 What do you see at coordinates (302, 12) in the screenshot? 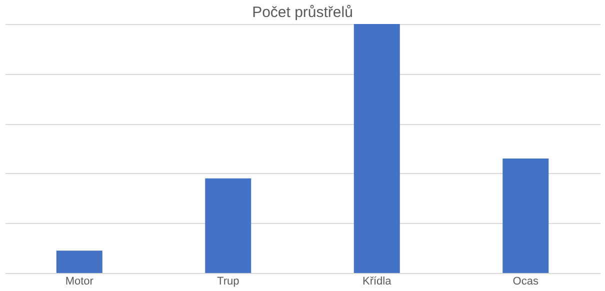
I see `chart-title: Počet průstřelů` at bounding box center [302, 12].